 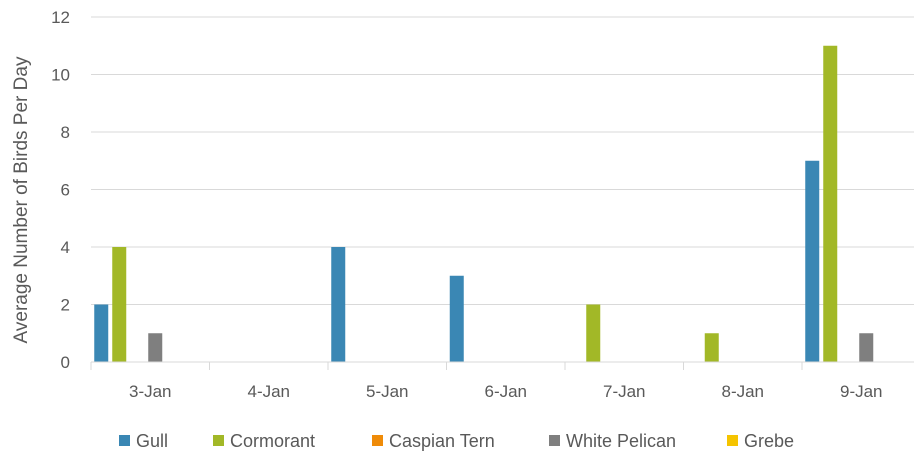 I want to click on legend-item-white-pelican: White Pelican, so click(x=612, y=441).